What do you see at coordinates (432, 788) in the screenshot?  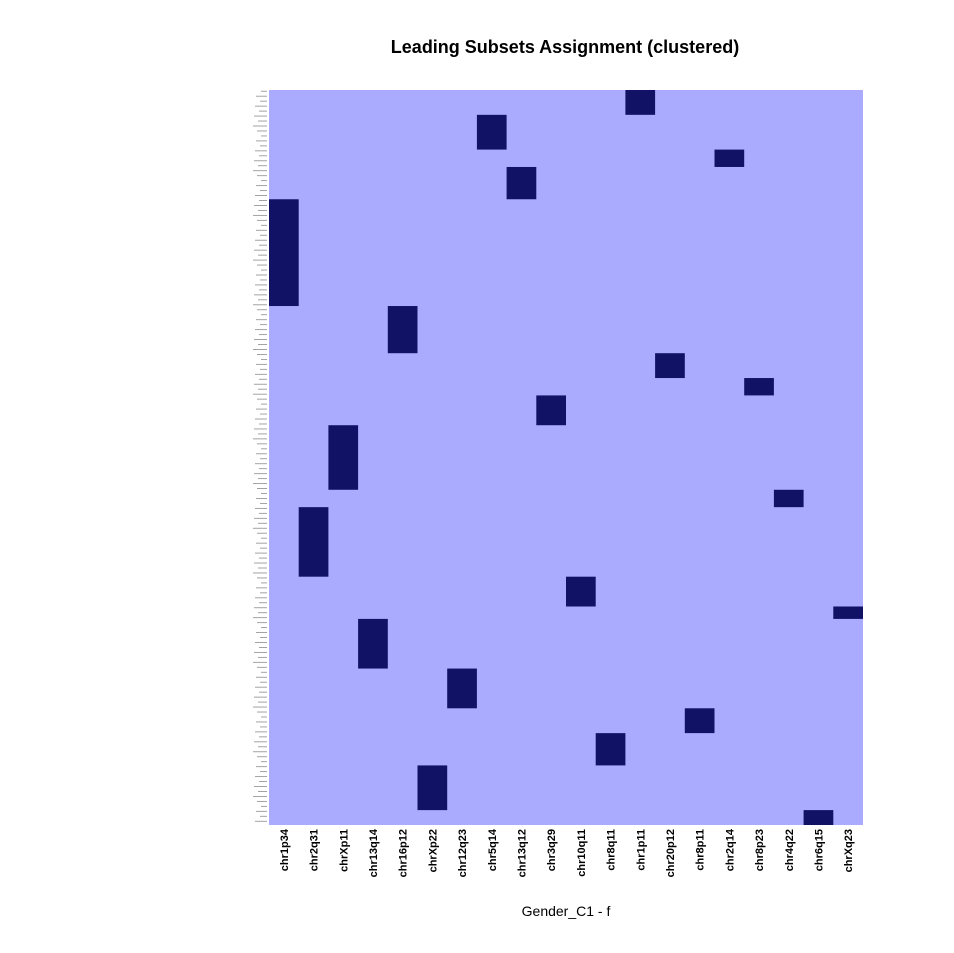 I see `heatmap-block-chrXp22` at bounding box center [432, 788].